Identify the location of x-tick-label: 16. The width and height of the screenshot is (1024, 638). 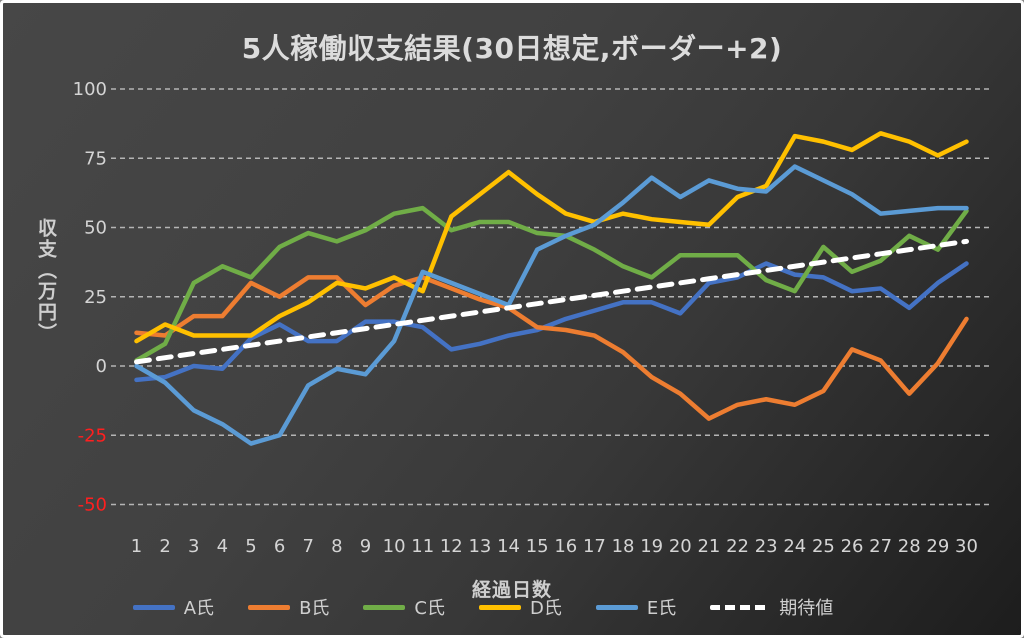
(565, 546).